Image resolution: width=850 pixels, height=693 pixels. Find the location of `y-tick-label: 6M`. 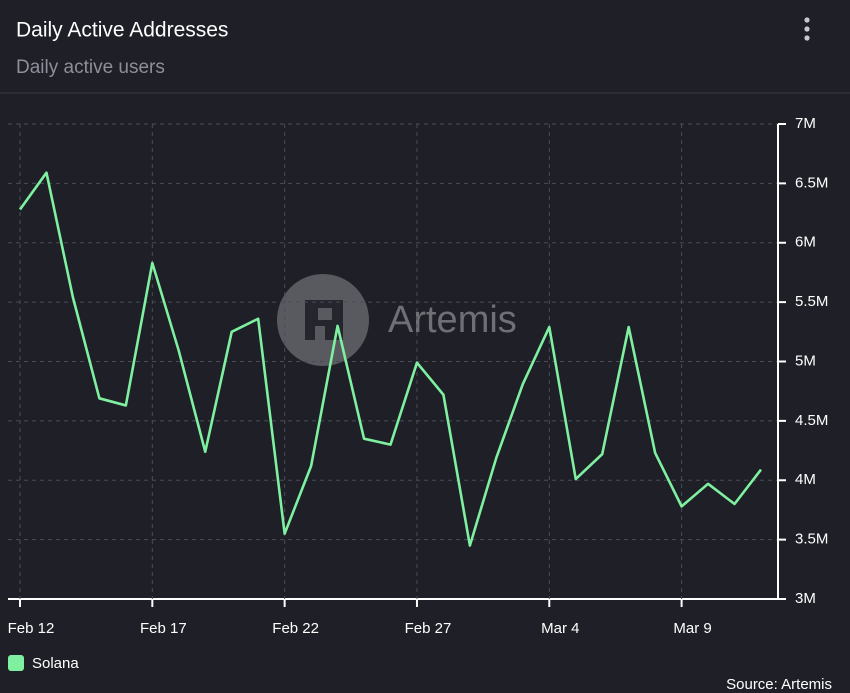

y-tick-label: 6M is located at coordinates (805, 242).